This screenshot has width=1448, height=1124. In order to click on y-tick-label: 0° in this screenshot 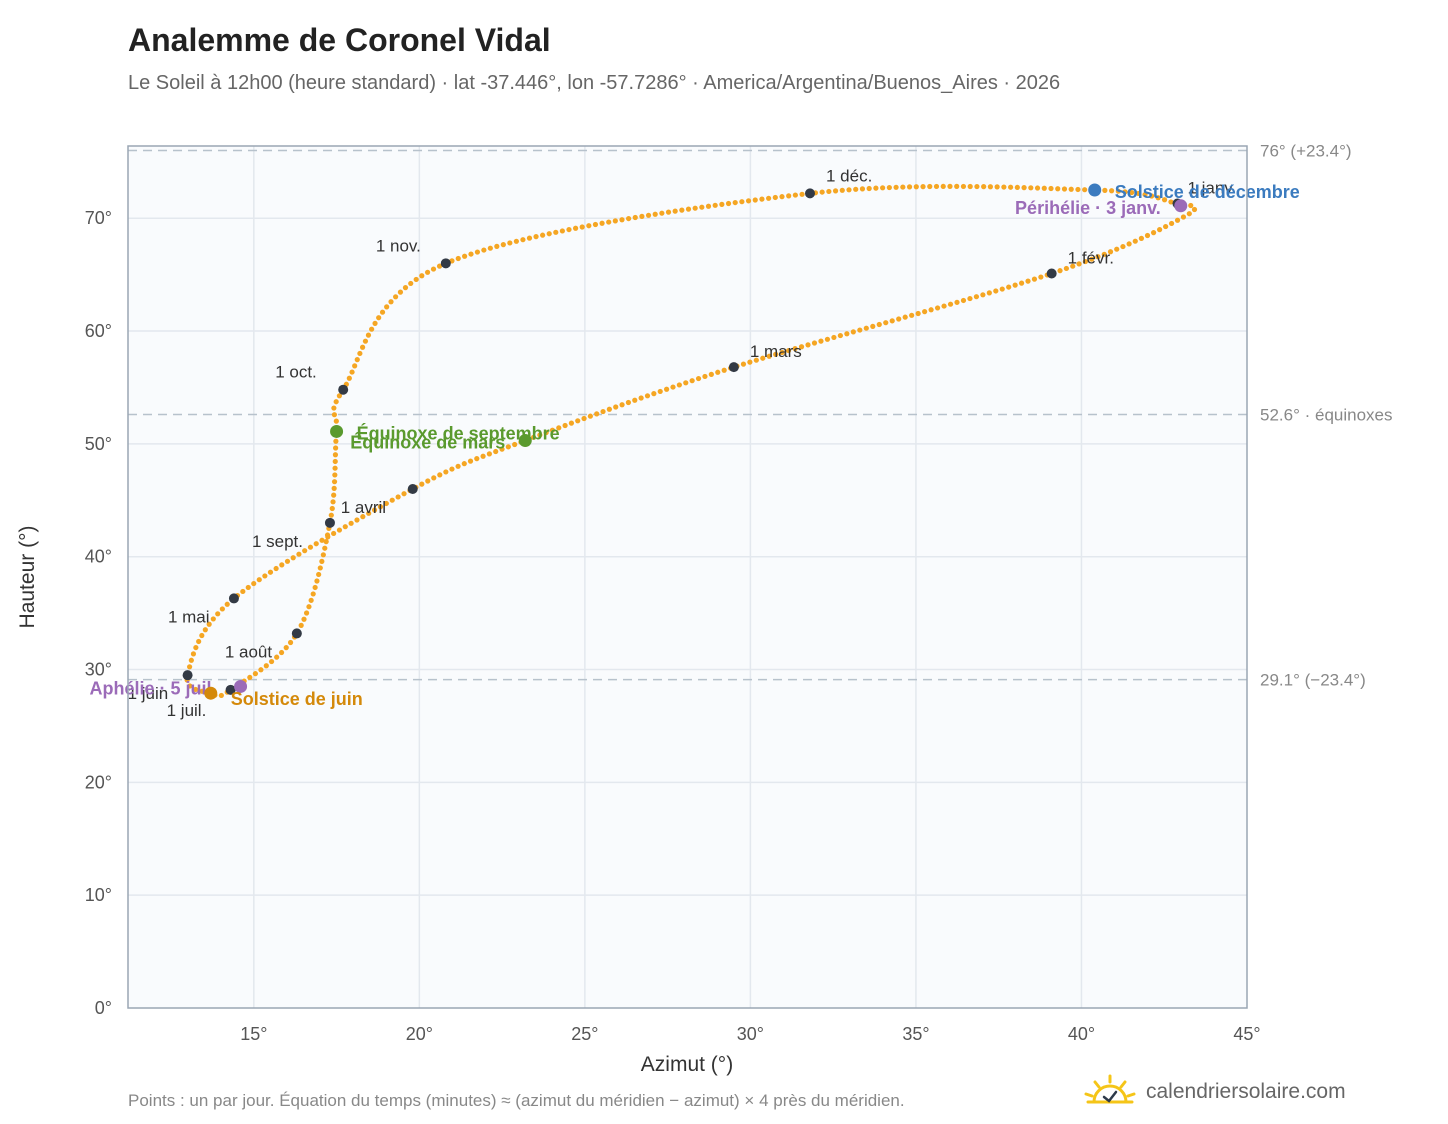, I will do `click(103, 1008)`.